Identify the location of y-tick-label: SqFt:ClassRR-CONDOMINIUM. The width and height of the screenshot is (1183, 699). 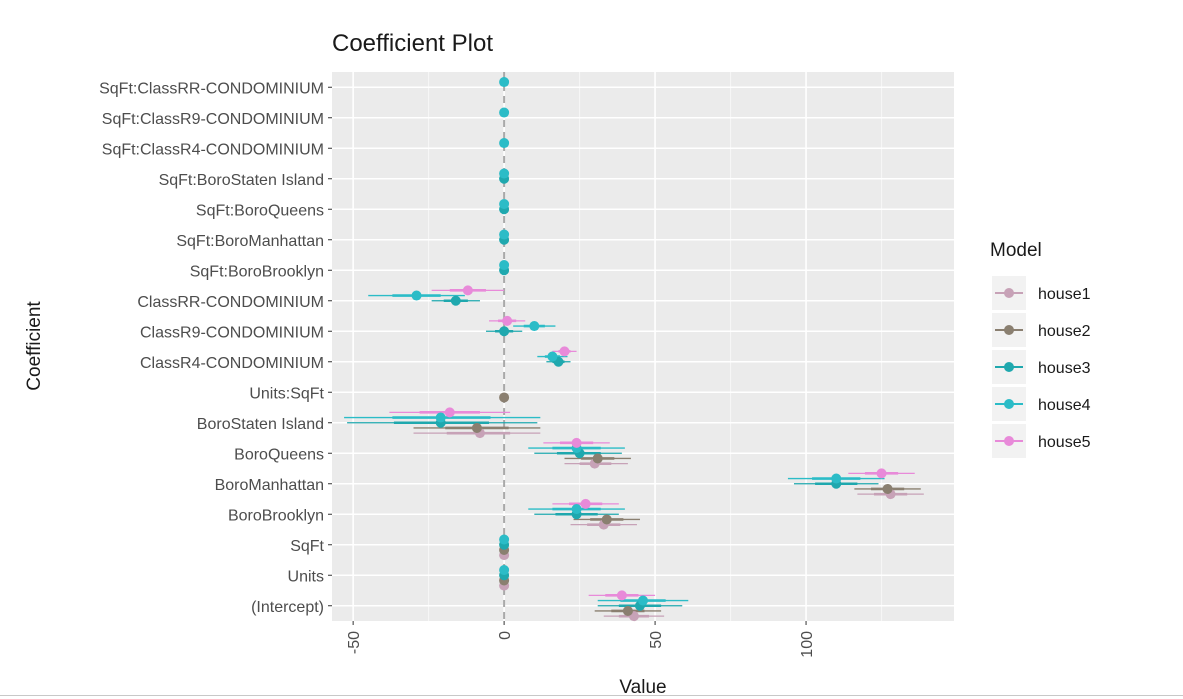
(211, 88).